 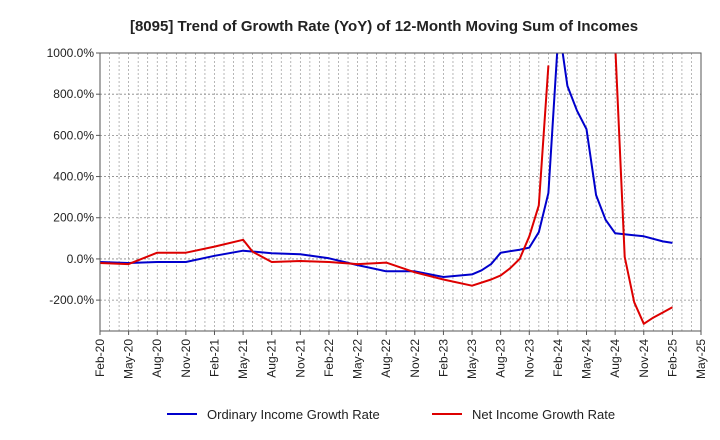 What do you see at coordinates (615, 358) in the screenshot?
I see `x-tick-label: Aug-24` at bounding box center [615, 358].